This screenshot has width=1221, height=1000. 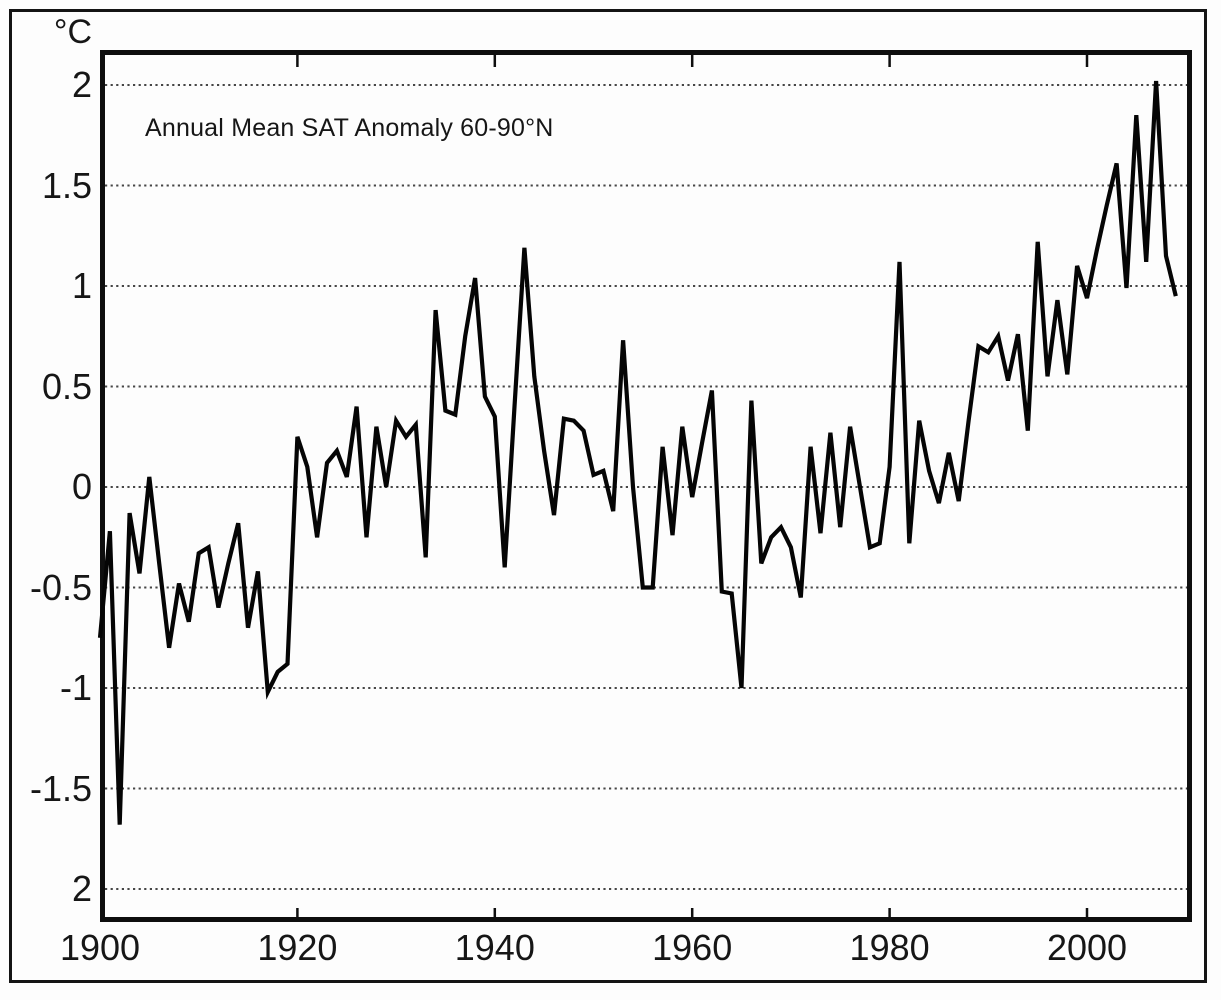 What do you see at coordinates (60, 587) in the screenshot?
I see `y-tick-label: -0.5` at bounding box center [60, 587].